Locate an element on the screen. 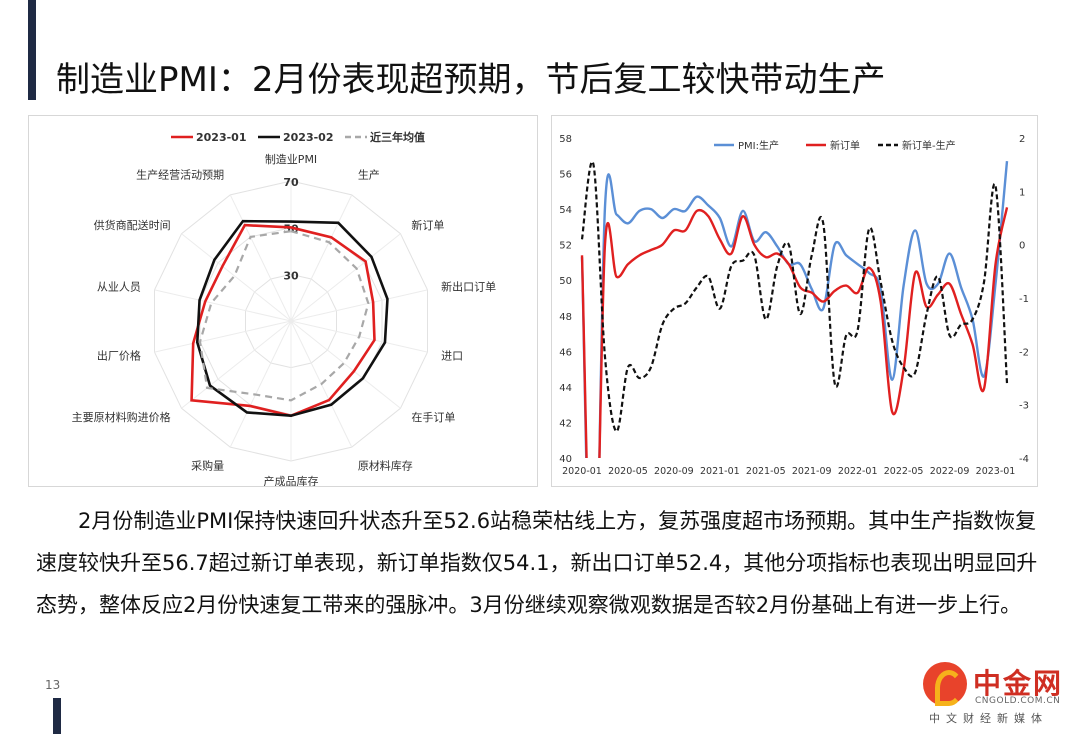 Image resolution: width=1080 pixels, height=734 pixels. x-axis-tick: 2020-01 is located at coordinates (582, 471).